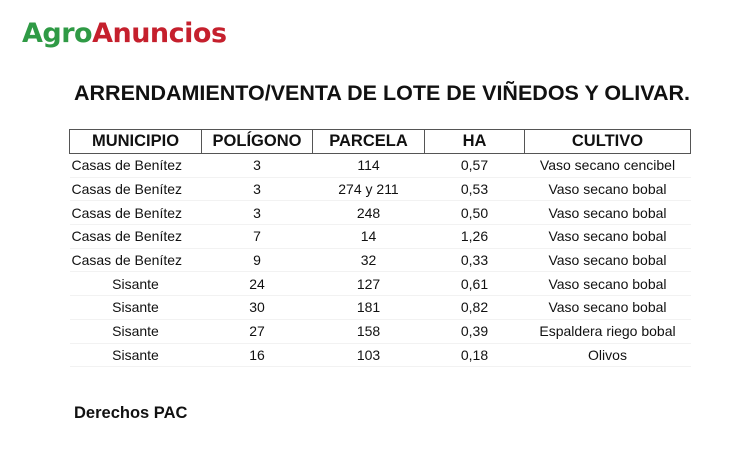 The width and height of the screenshot is (750, 449). I want to click on table-row: Sisante 16 103 0,18 Olivos, so click(380, 355).